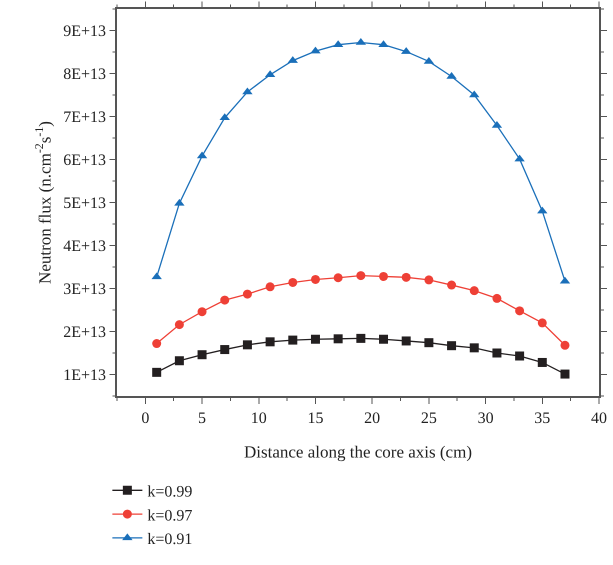 This screenshot has height=565, width=613. I want to click on y-tick-label: 6E+13, so click(84, 161).